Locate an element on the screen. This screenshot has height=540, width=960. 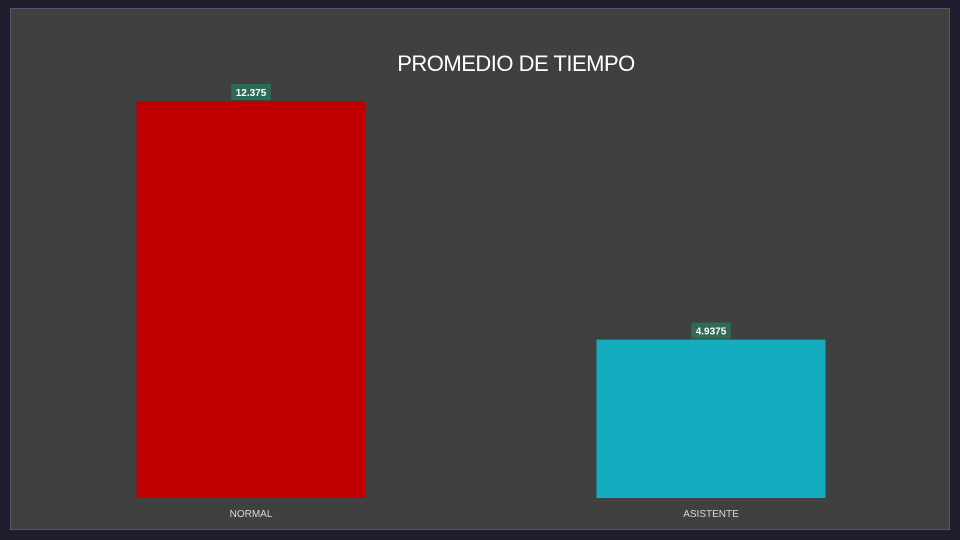
bar-asistente is located at coordinates (711, 418).